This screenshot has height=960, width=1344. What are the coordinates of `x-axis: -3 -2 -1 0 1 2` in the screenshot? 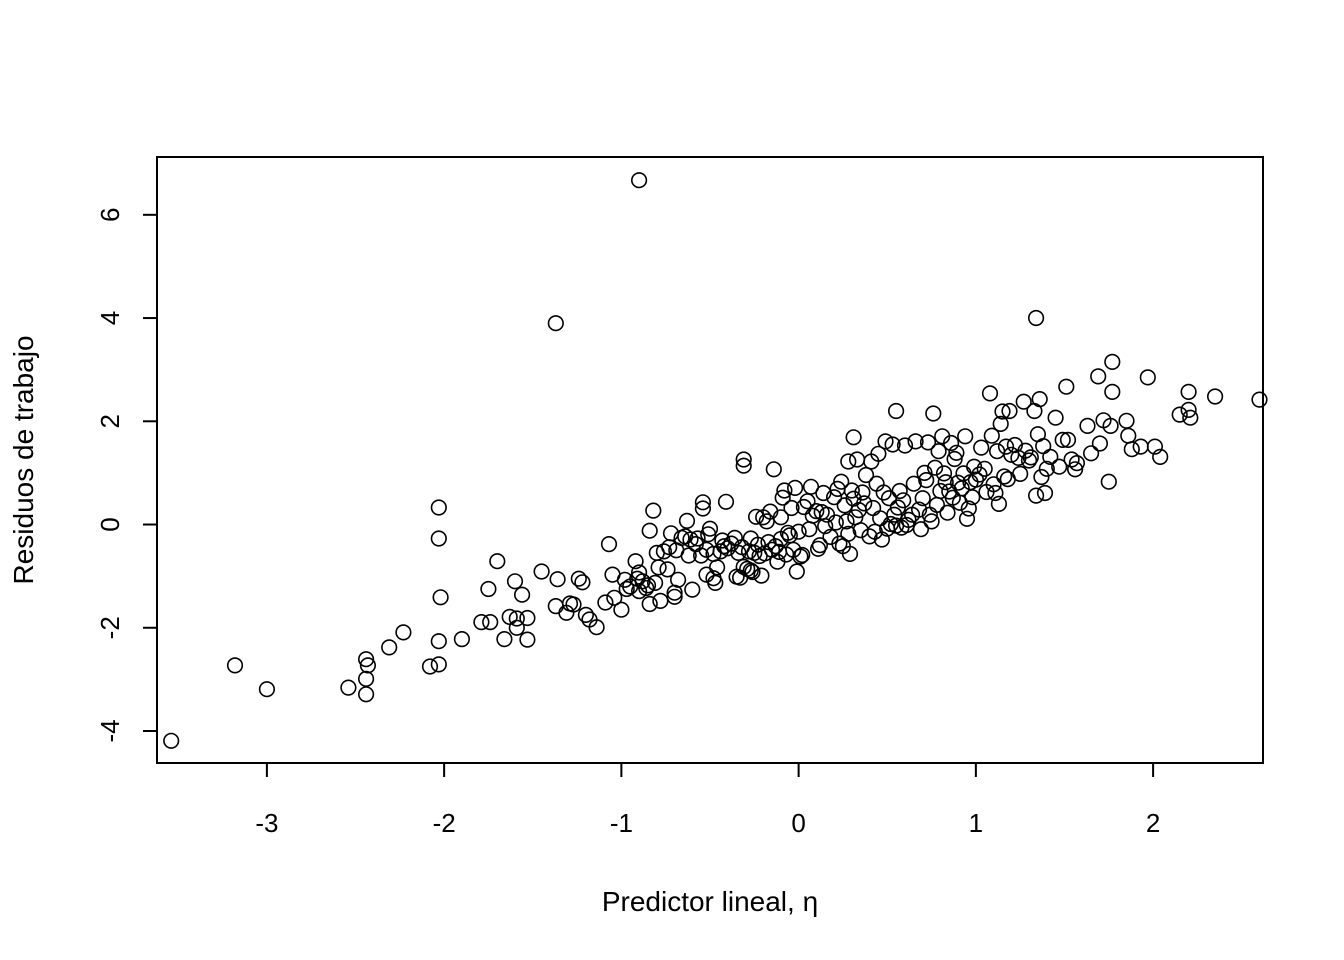 It's located at (707, 800).